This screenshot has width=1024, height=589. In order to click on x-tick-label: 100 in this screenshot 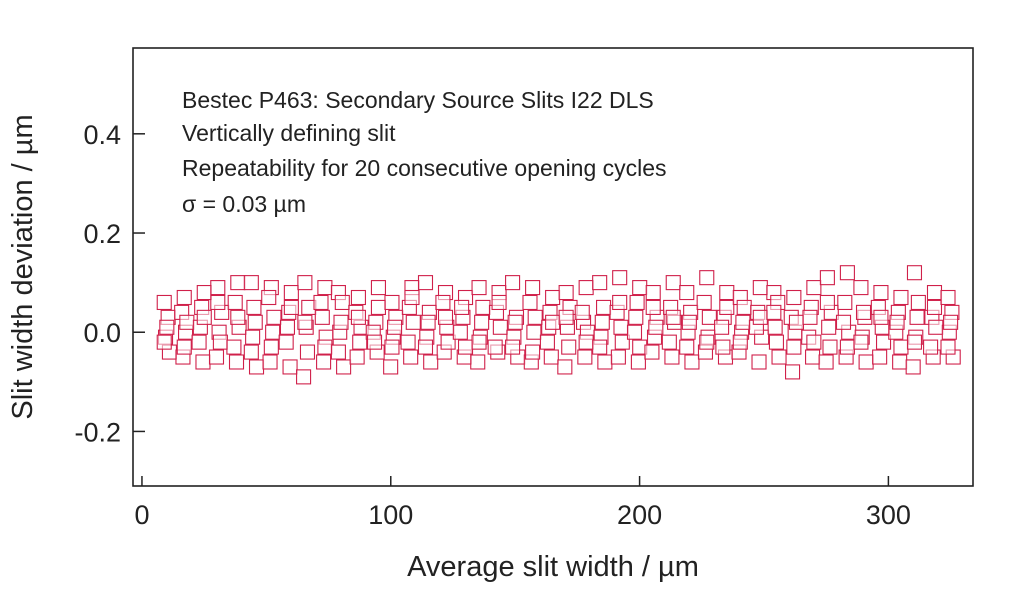, I will do `click(390, 515)`.